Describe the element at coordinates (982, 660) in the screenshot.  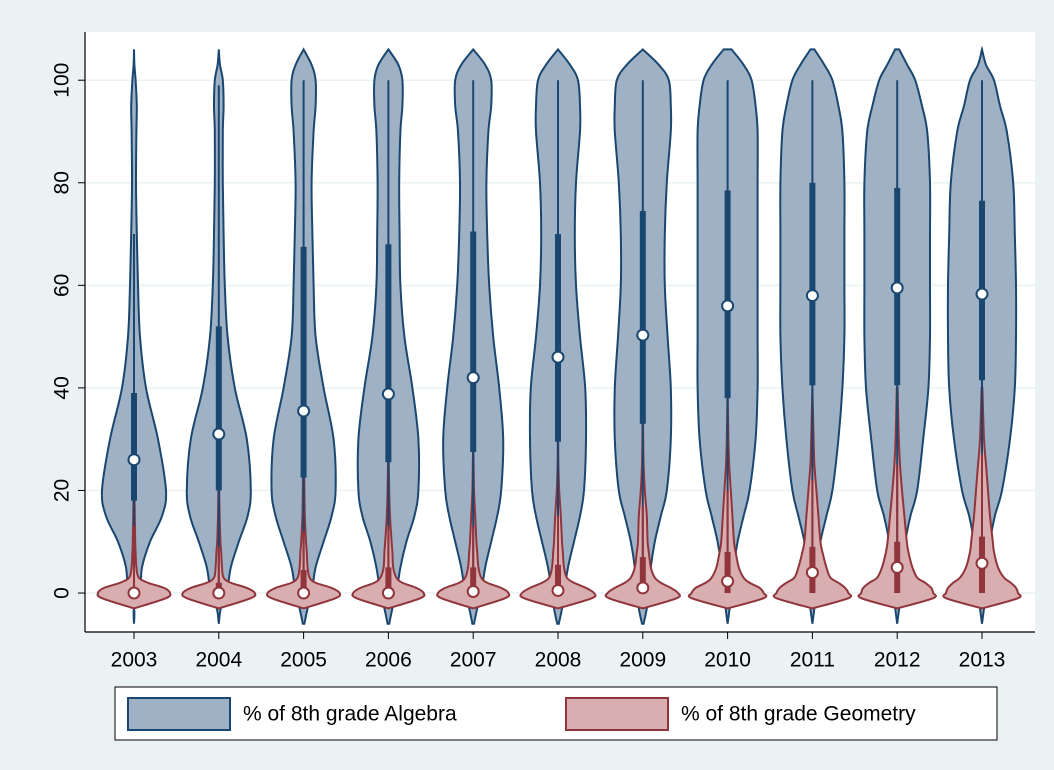
I see `x-tick-label: 2013` at that location.